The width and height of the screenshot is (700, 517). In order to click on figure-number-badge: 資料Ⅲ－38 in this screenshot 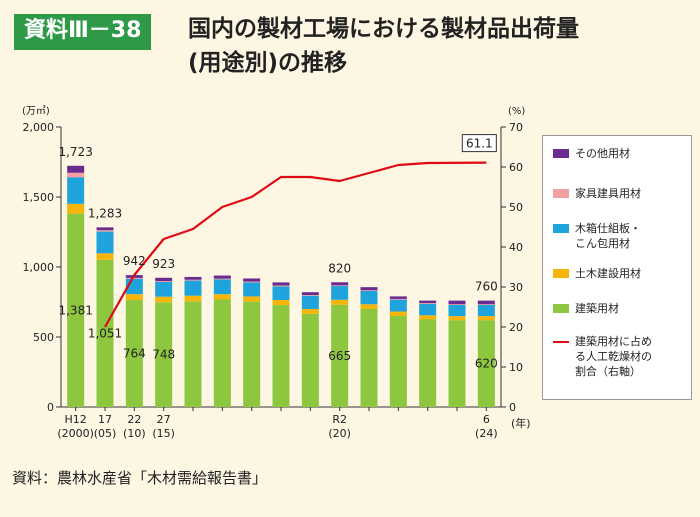, I will do `click(83, 32)`.